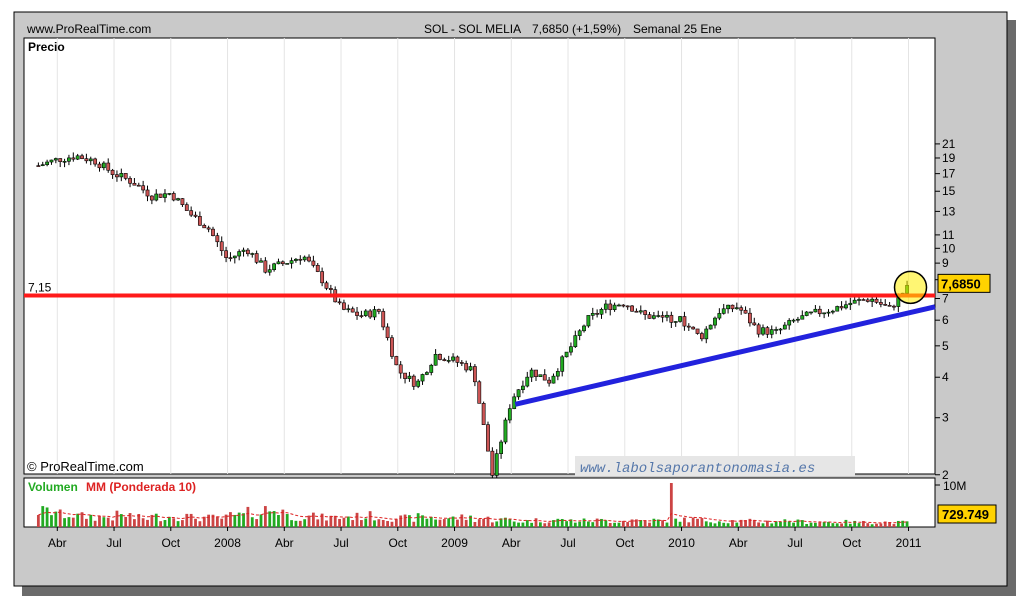 Image resolution: width=1020 pixels, height=600 pixels. Describe the element at coordinates (715, 466) in the screenshot. I see `watermark-box` at that location.